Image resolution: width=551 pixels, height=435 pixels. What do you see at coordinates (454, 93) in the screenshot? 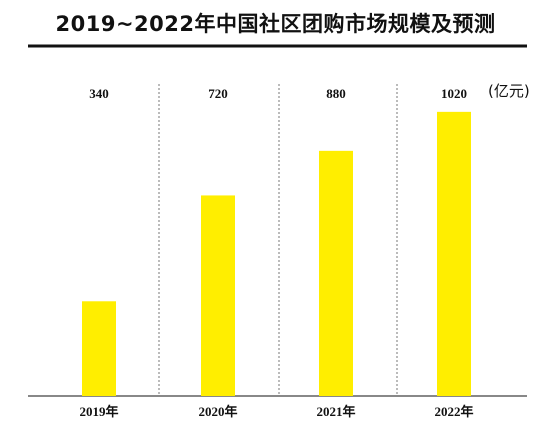
I see `value-label: 1020` at bounding box center [454, 93].